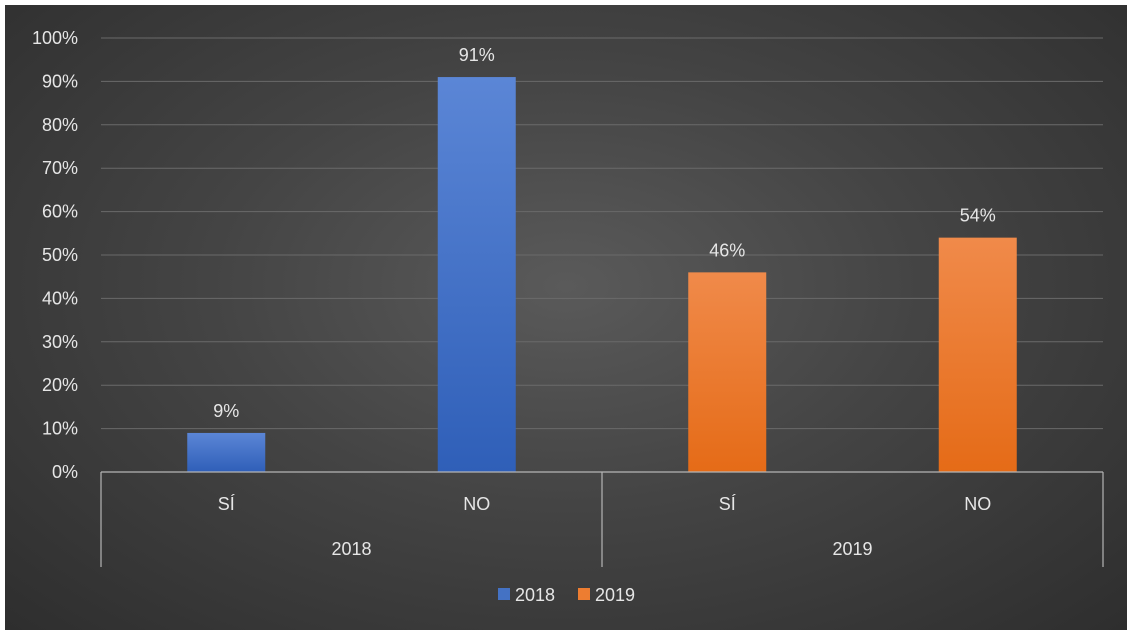 The height and width of the screenshot is (635, 1132). What do you see at coordinates (226, 411) in the screenshot?
I see `data-label: 9%` at bounding box center [226, 411].